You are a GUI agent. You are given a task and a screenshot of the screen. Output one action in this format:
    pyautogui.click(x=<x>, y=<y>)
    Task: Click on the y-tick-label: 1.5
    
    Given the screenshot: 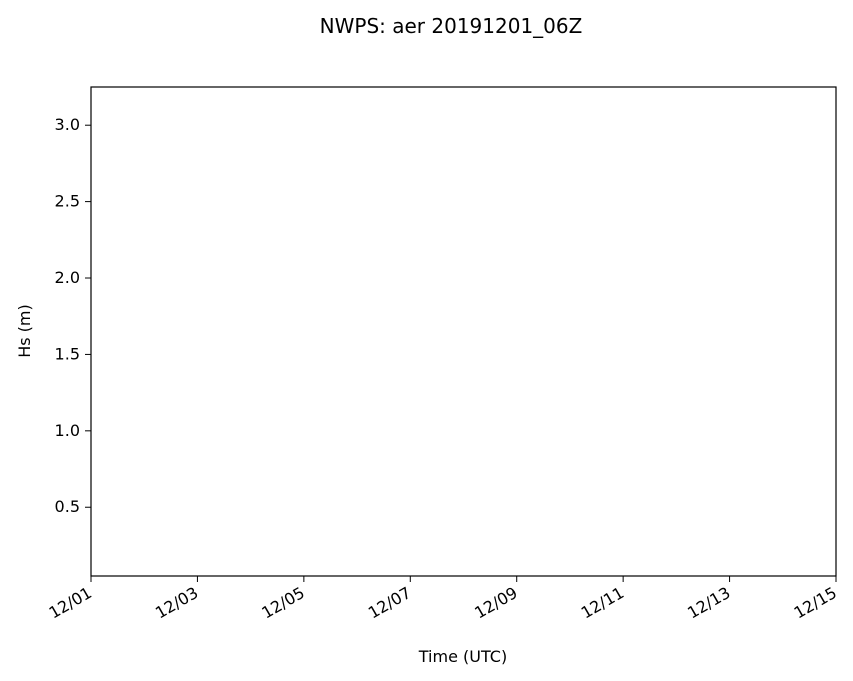 What is the action you would take?
    pyautogui.click(x=67, y=353)
    